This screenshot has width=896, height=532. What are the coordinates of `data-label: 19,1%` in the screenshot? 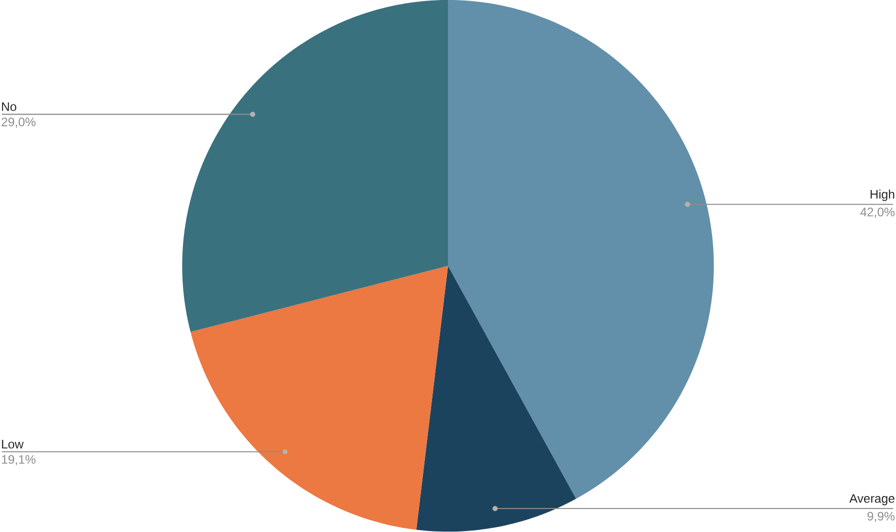 It's located at (19, 460).